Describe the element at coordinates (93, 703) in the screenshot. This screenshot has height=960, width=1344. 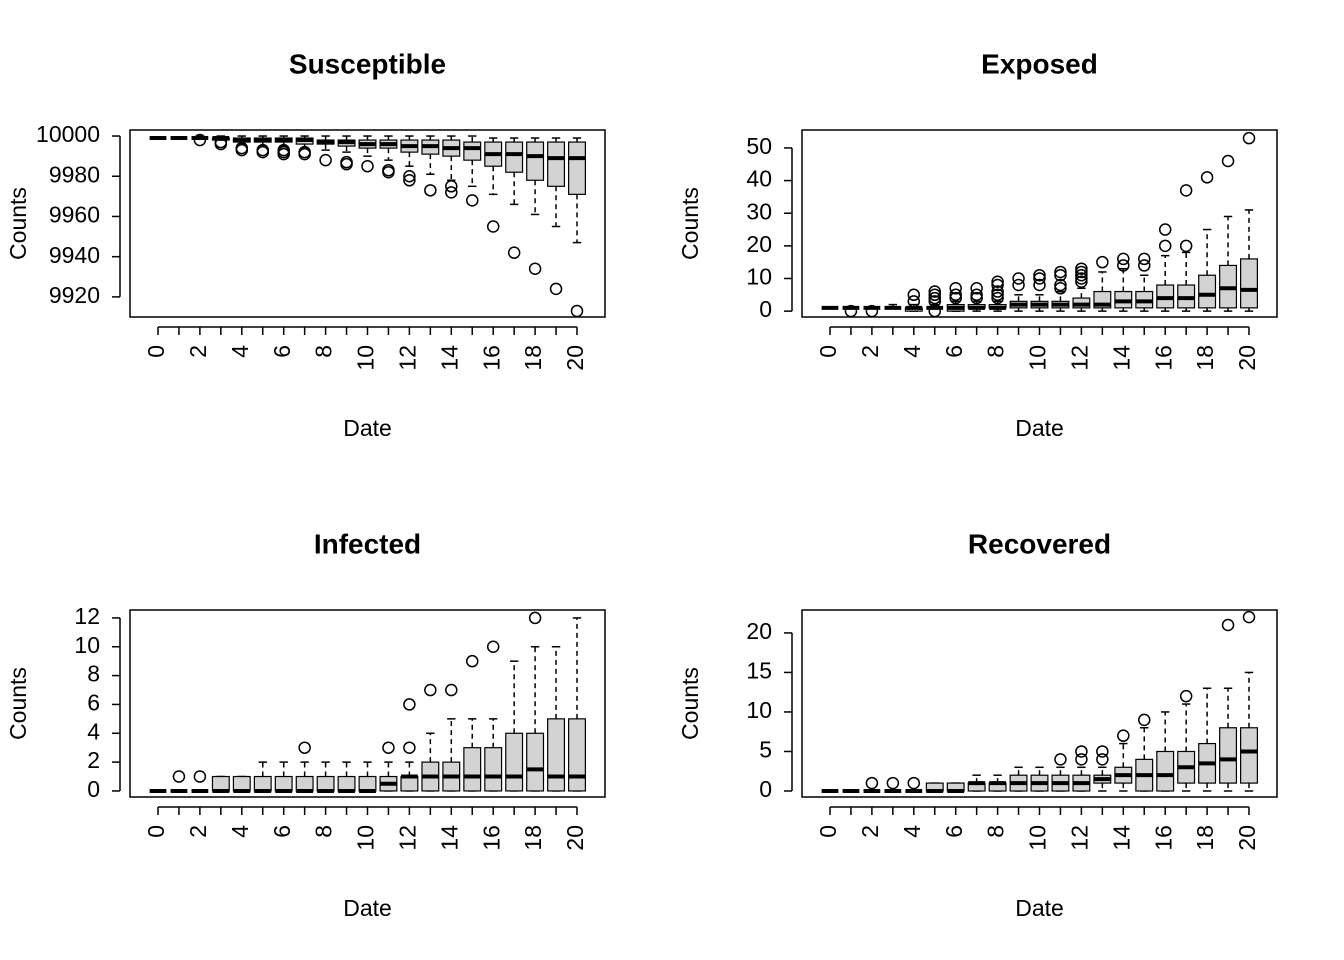
I see `y-tick-label: 6` at that location.